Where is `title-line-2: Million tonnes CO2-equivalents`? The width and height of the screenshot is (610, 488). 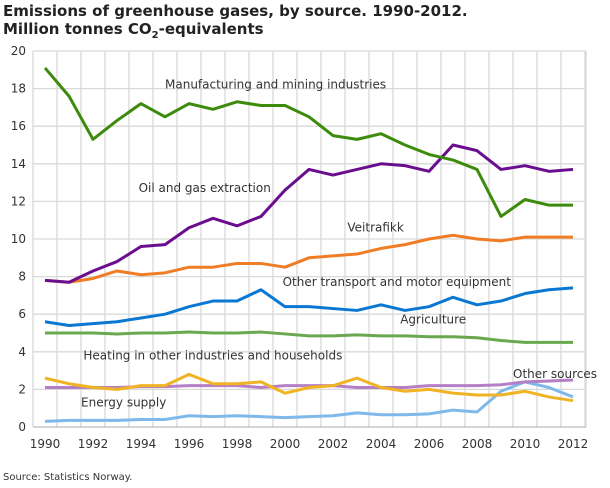
title-line-2: Million tonnes CO2-equivalents is located at coordinates (235, 32).